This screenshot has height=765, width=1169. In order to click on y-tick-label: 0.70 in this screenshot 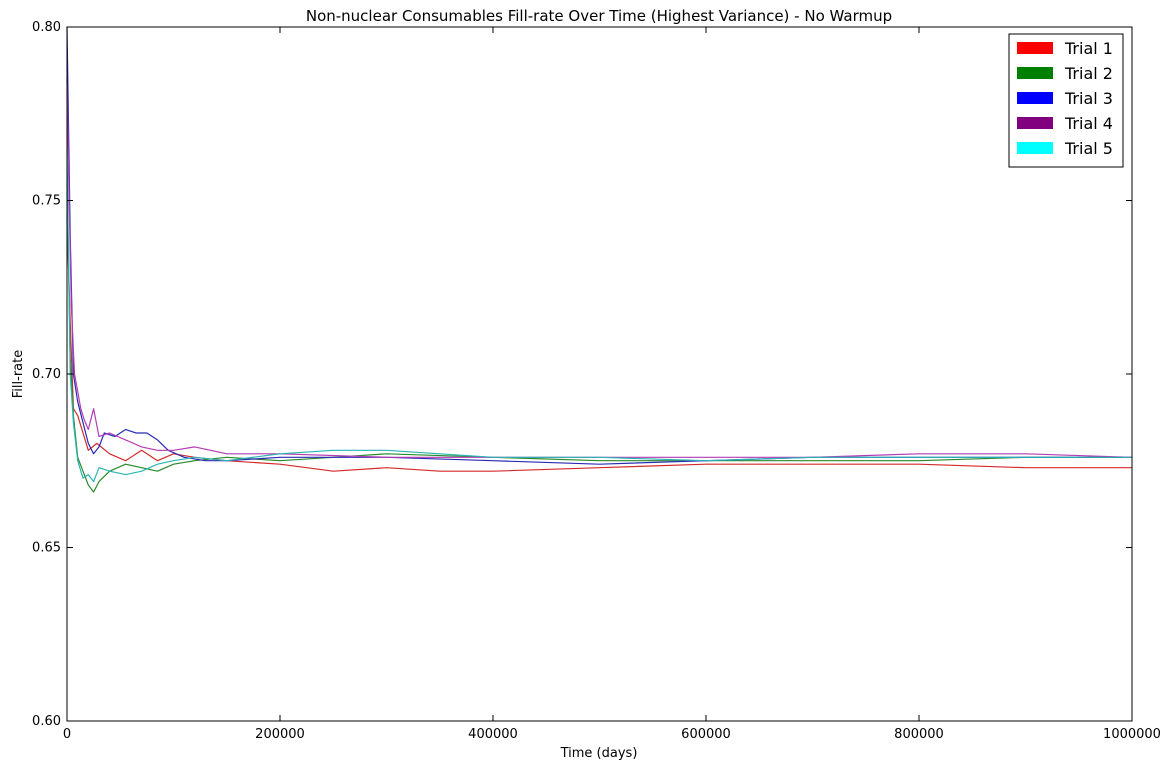, I will do `click(46, 374)`.